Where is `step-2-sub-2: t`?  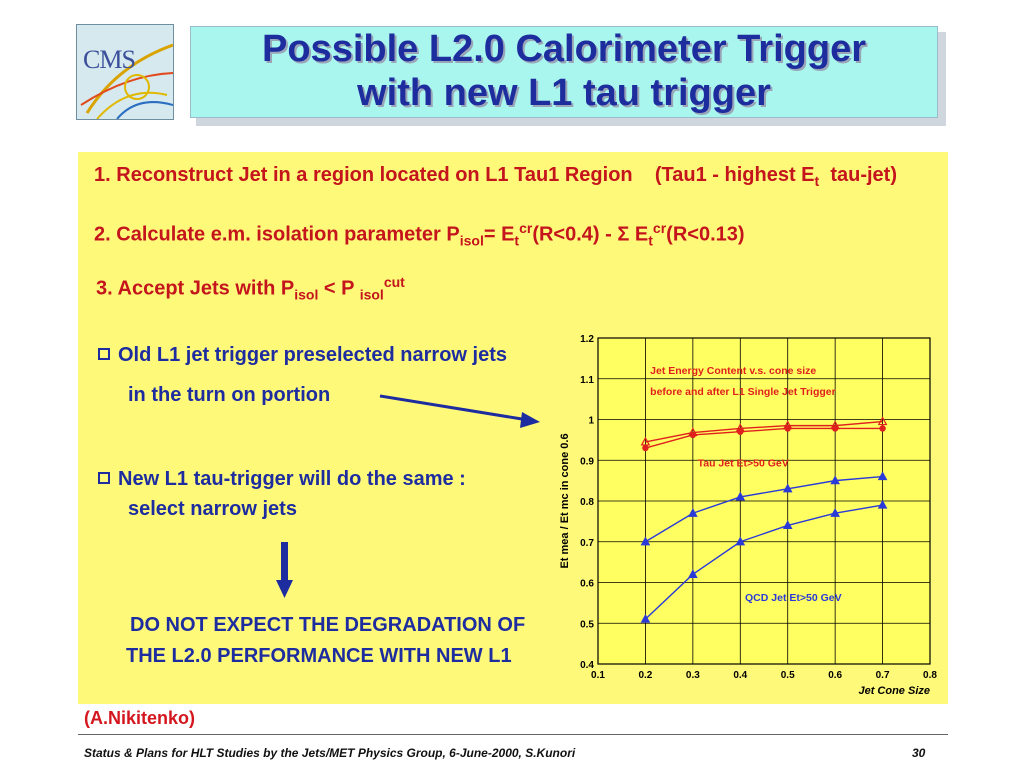 step-2-sub-2: t is located at coordinates (517, 240).